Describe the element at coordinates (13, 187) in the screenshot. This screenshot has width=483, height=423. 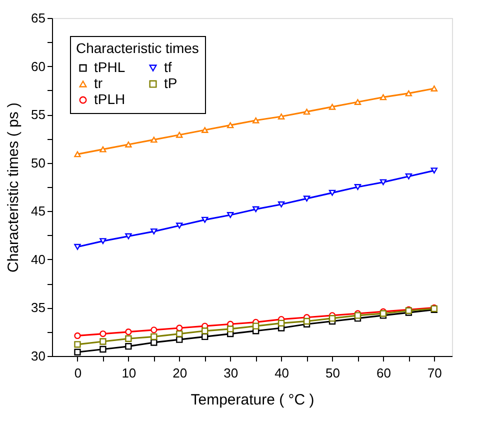
I see `y-axis-title: Characteristic times ( ps )` at that location.